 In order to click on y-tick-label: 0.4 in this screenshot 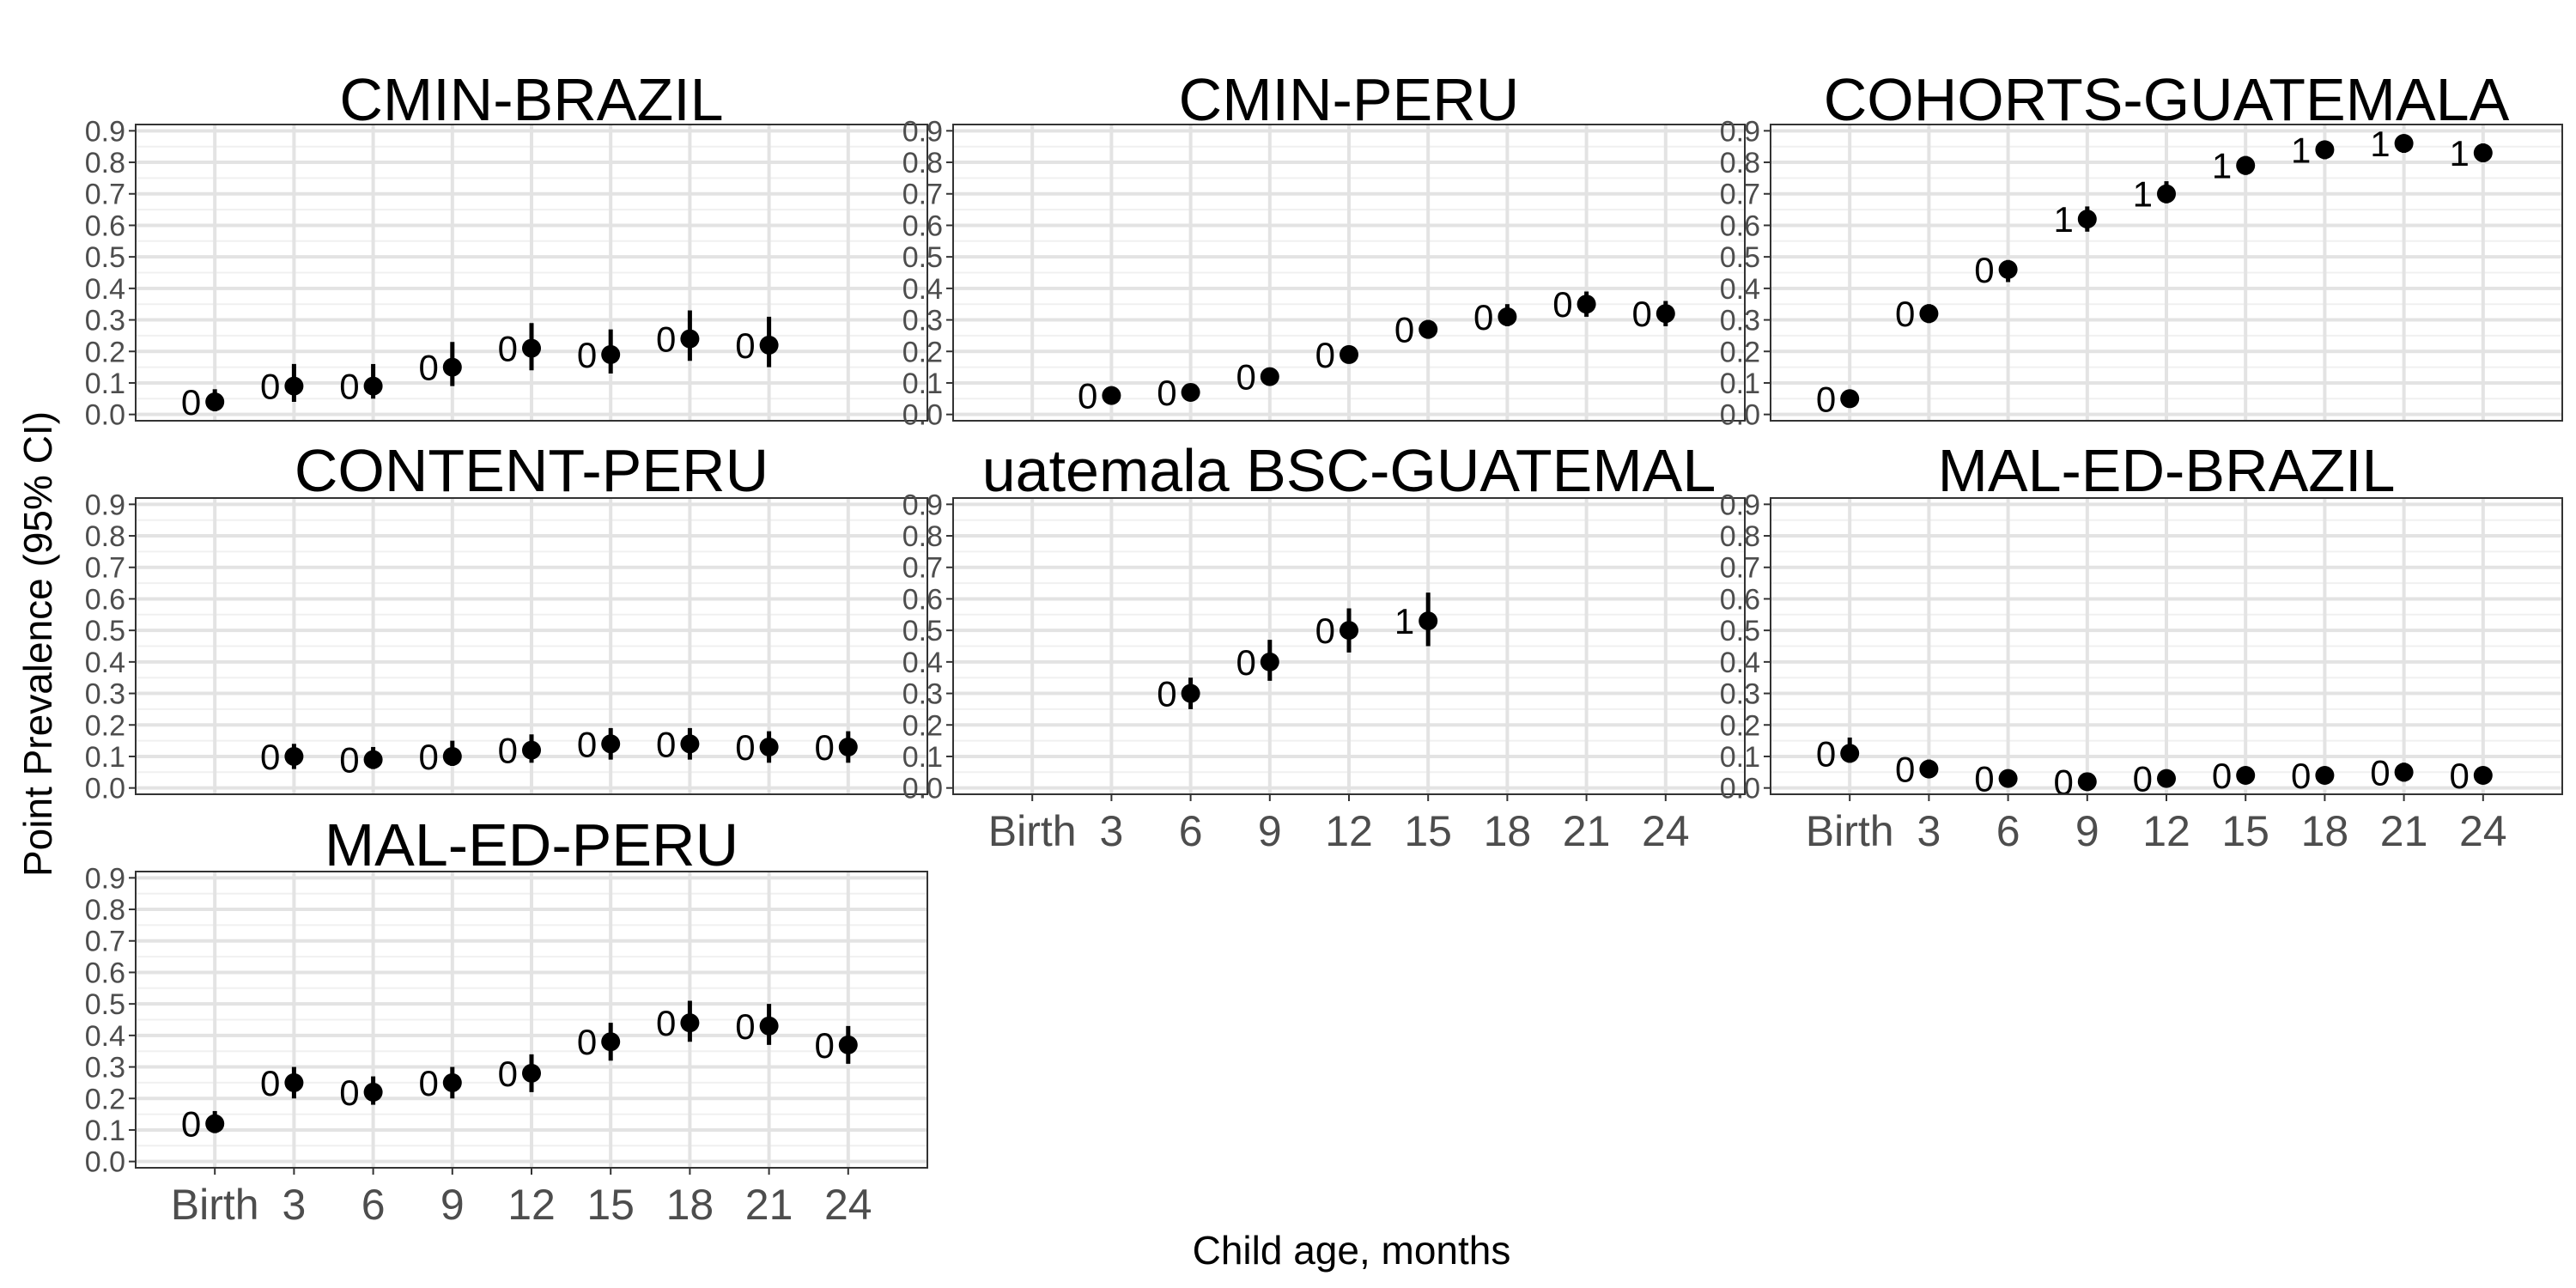, I will do `click(105, 663)`.